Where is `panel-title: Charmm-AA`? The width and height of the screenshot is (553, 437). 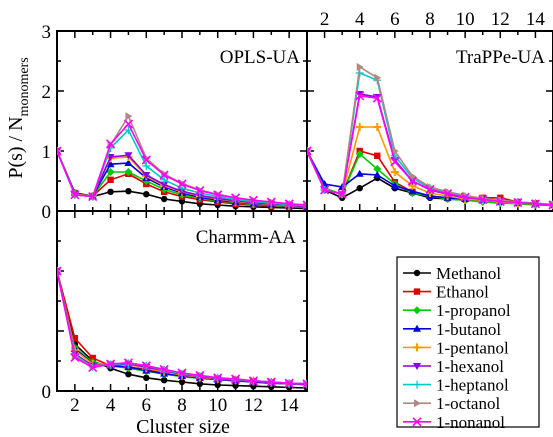
panel-title: Charmm-AA is located at coordinates (246, 237).